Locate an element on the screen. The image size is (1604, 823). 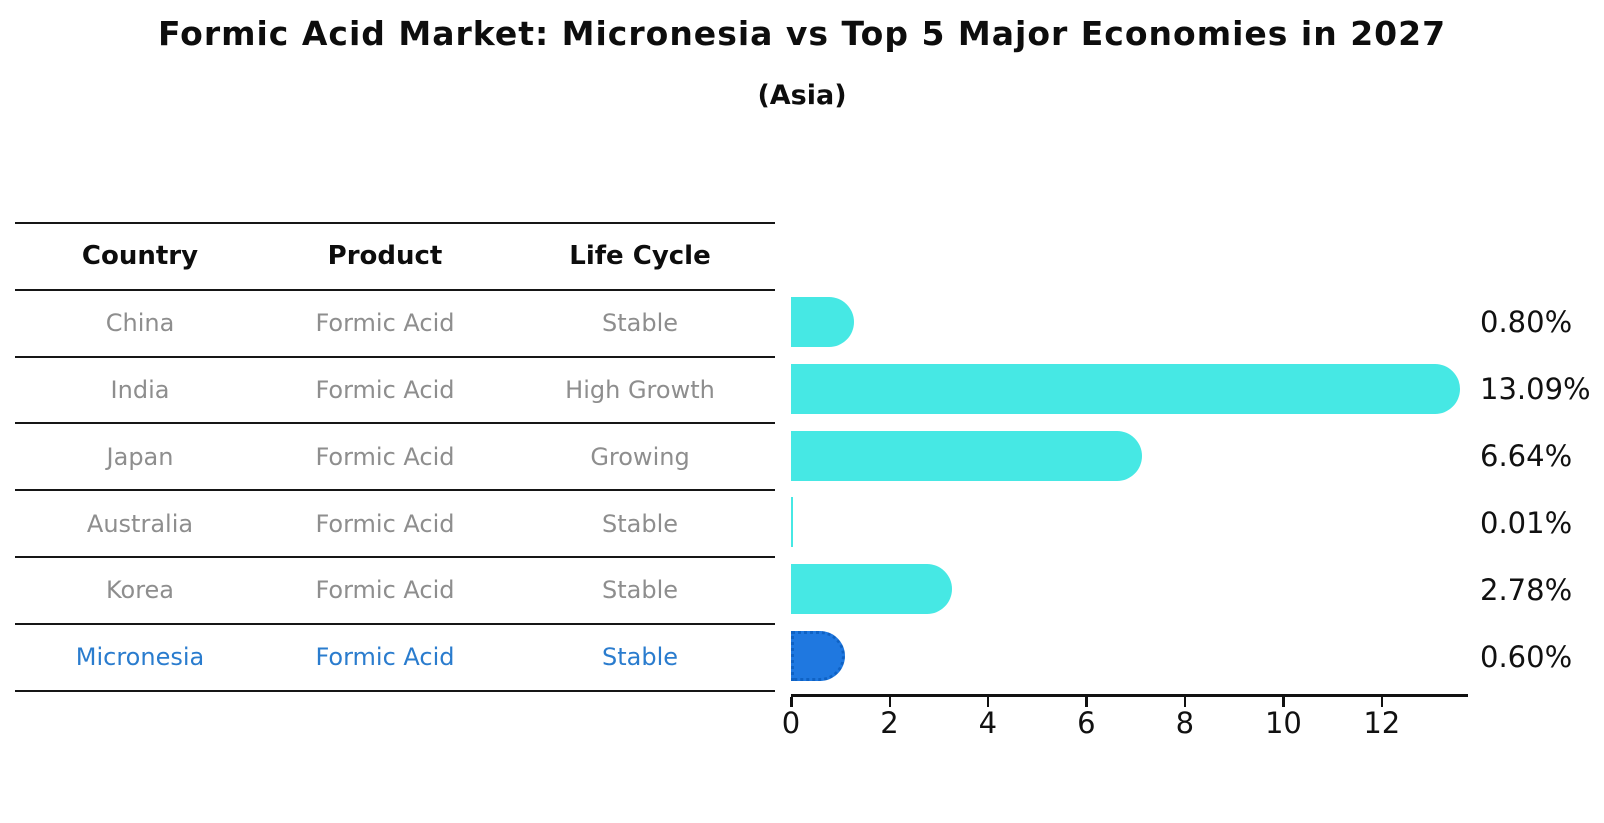
cell-life-cycle: High Growth is located at coordinates (640, 389).